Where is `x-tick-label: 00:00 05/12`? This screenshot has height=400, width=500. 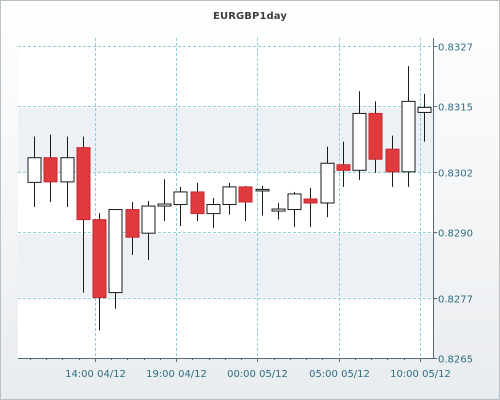
x-tick-label: 00:00 05/12 is located at coordinates (257, 374).